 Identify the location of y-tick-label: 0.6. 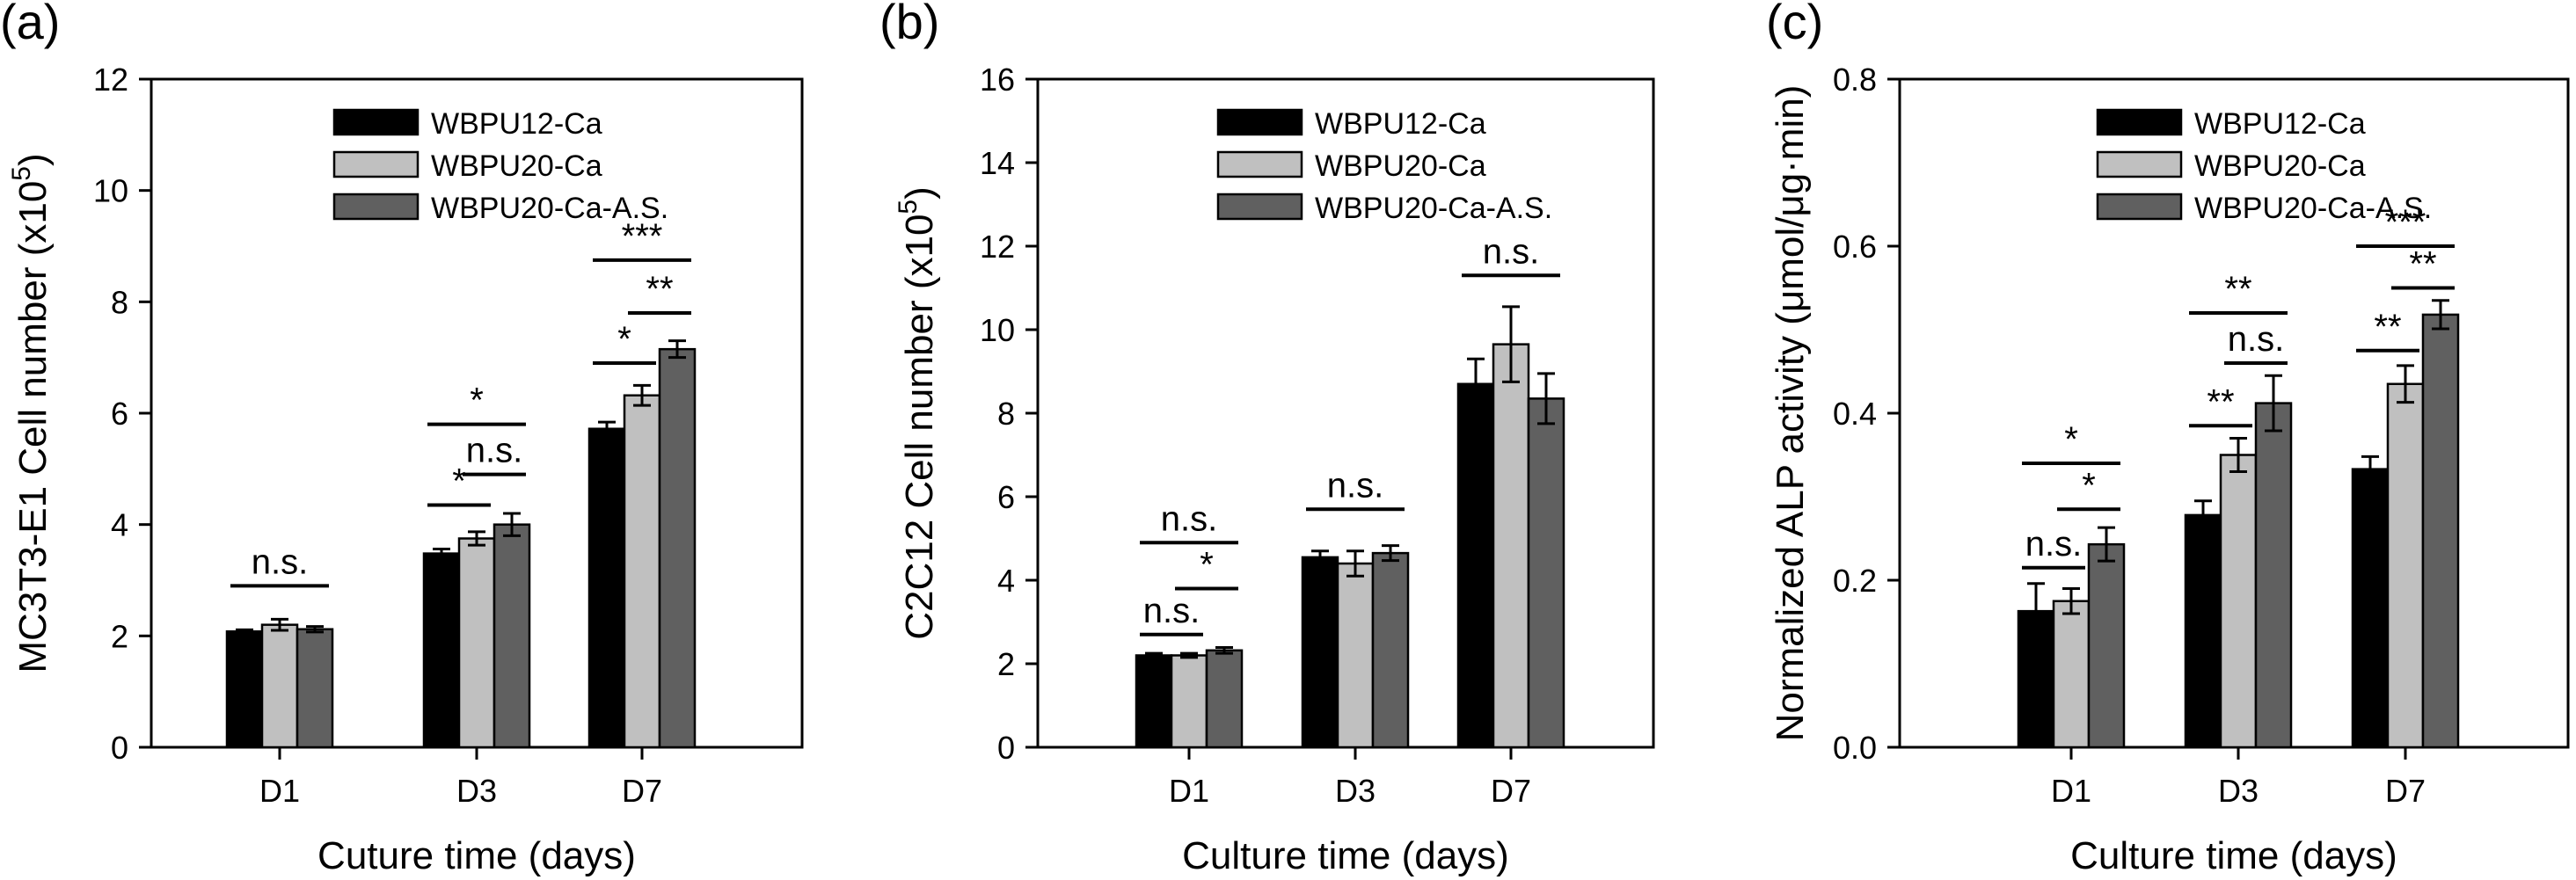
(1855, 247).